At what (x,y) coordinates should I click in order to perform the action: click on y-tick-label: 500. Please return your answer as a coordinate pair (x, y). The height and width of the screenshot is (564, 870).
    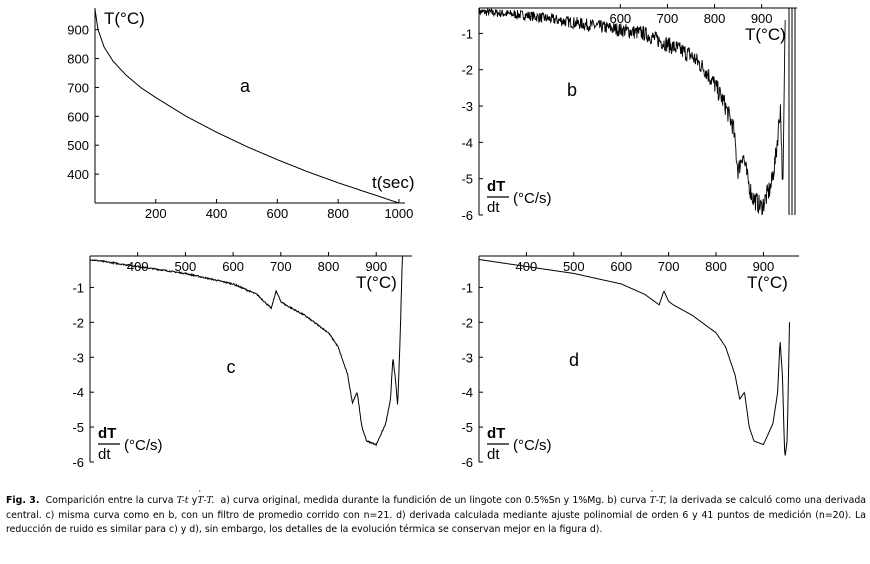
    Looking at the image, I should click on (78, 145).